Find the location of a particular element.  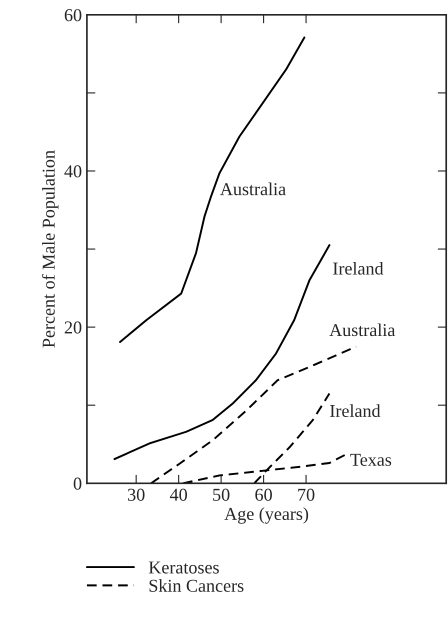

y-axis-title: Percent of Male Population is located at coordinates (50, 249).